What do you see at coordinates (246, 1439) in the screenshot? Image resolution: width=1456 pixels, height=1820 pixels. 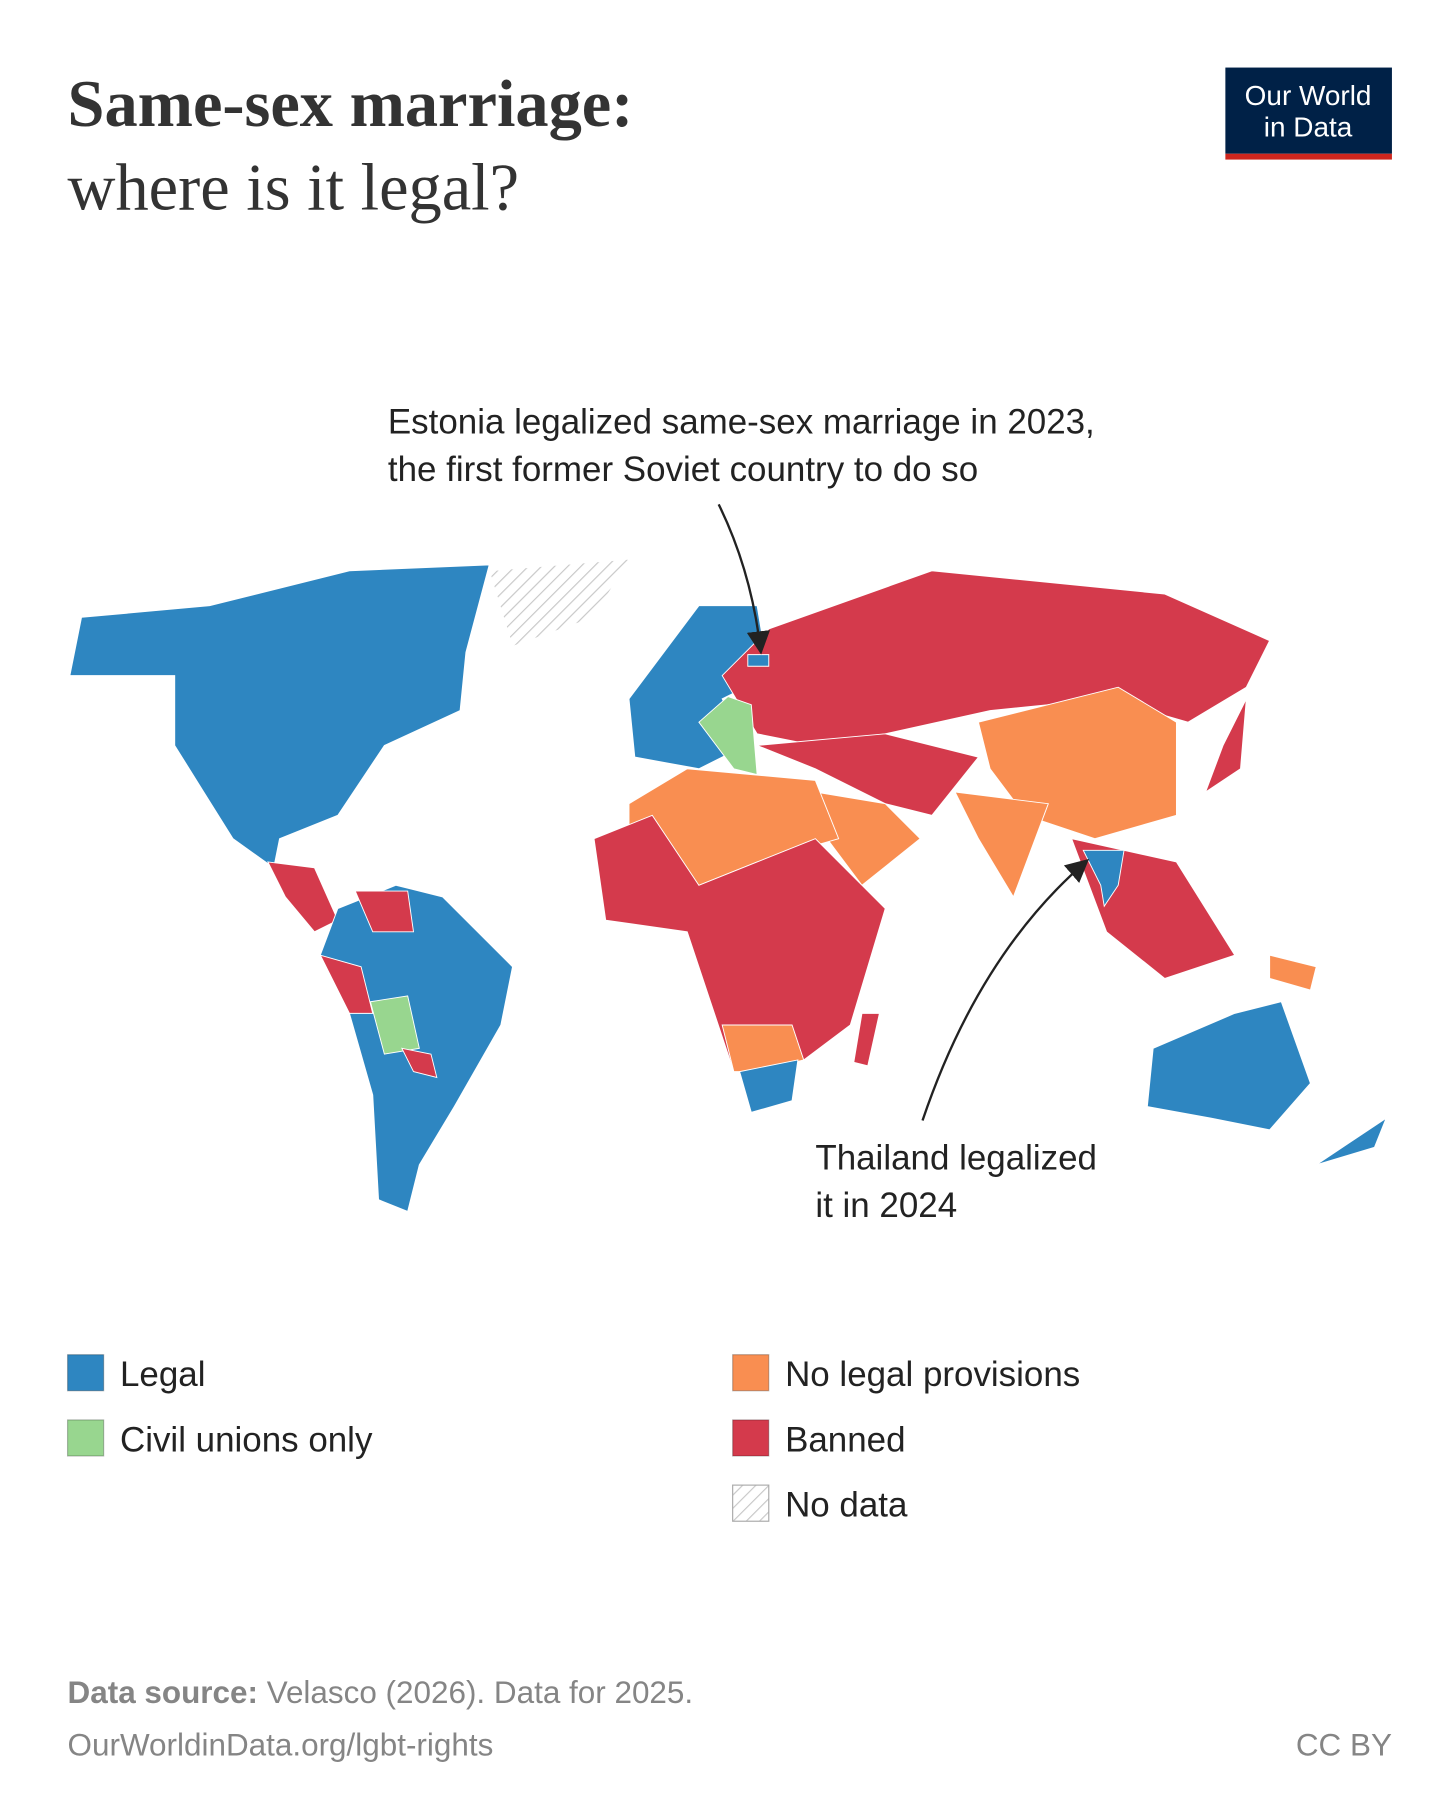 I see `legend-label: Civil unions only` at bounding box center [246, 1439].